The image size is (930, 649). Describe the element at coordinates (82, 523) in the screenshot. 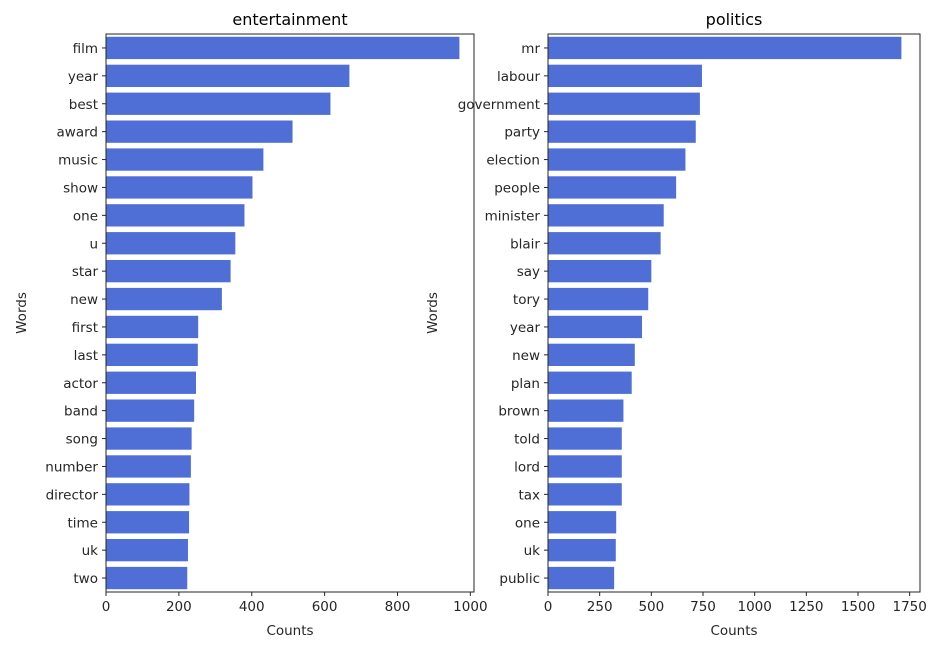

I see `y-tick-label: time` at that location.